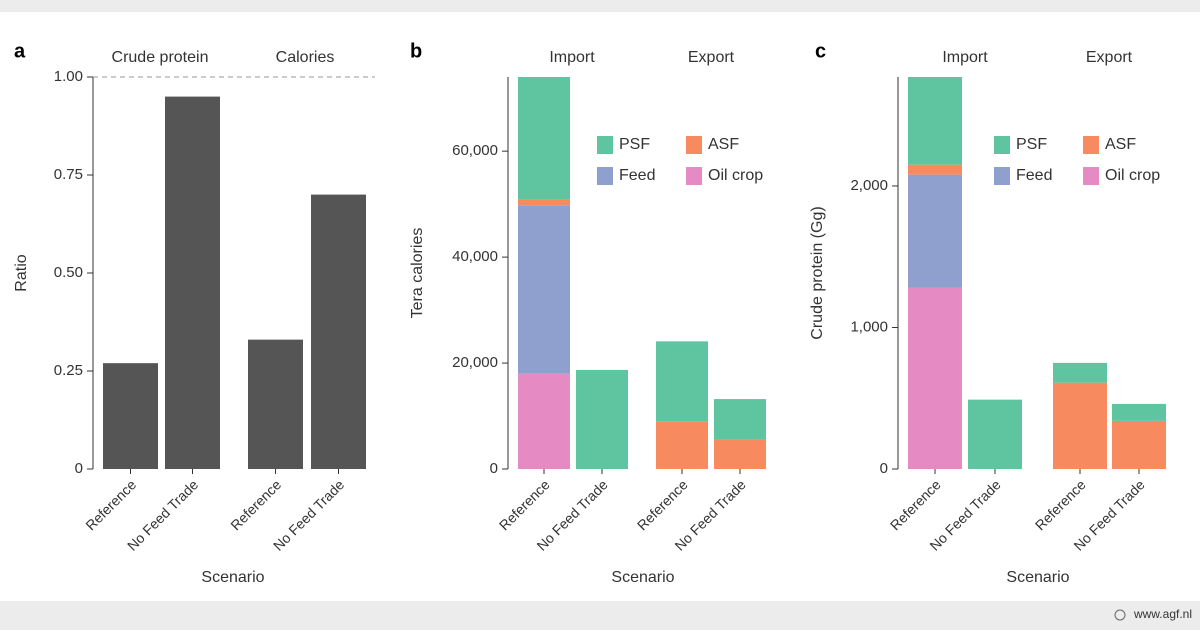 The image size is (1200, 635). I want to click on facet-label: Crude protein, so click(160, 57).